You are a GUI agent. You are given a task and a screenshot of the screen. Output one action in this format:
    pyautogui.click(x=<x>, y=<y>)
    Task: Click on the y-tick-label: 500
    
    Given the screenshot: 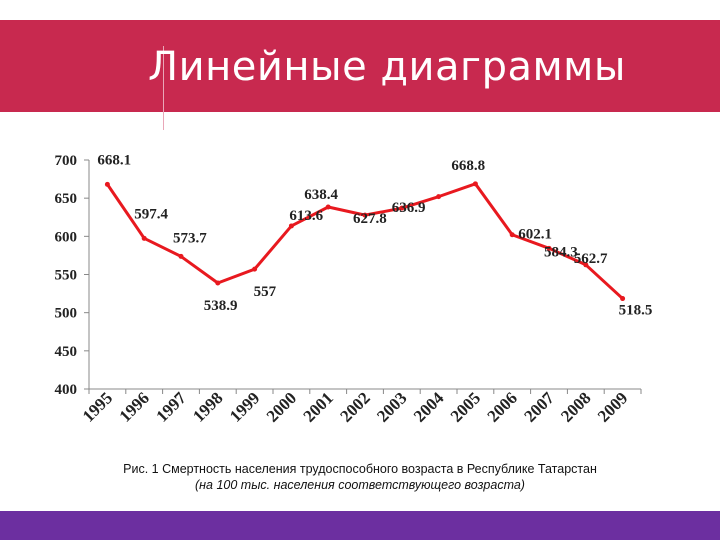 What is the action you would take?
    pyautogui.click(x=66, y=314)
    